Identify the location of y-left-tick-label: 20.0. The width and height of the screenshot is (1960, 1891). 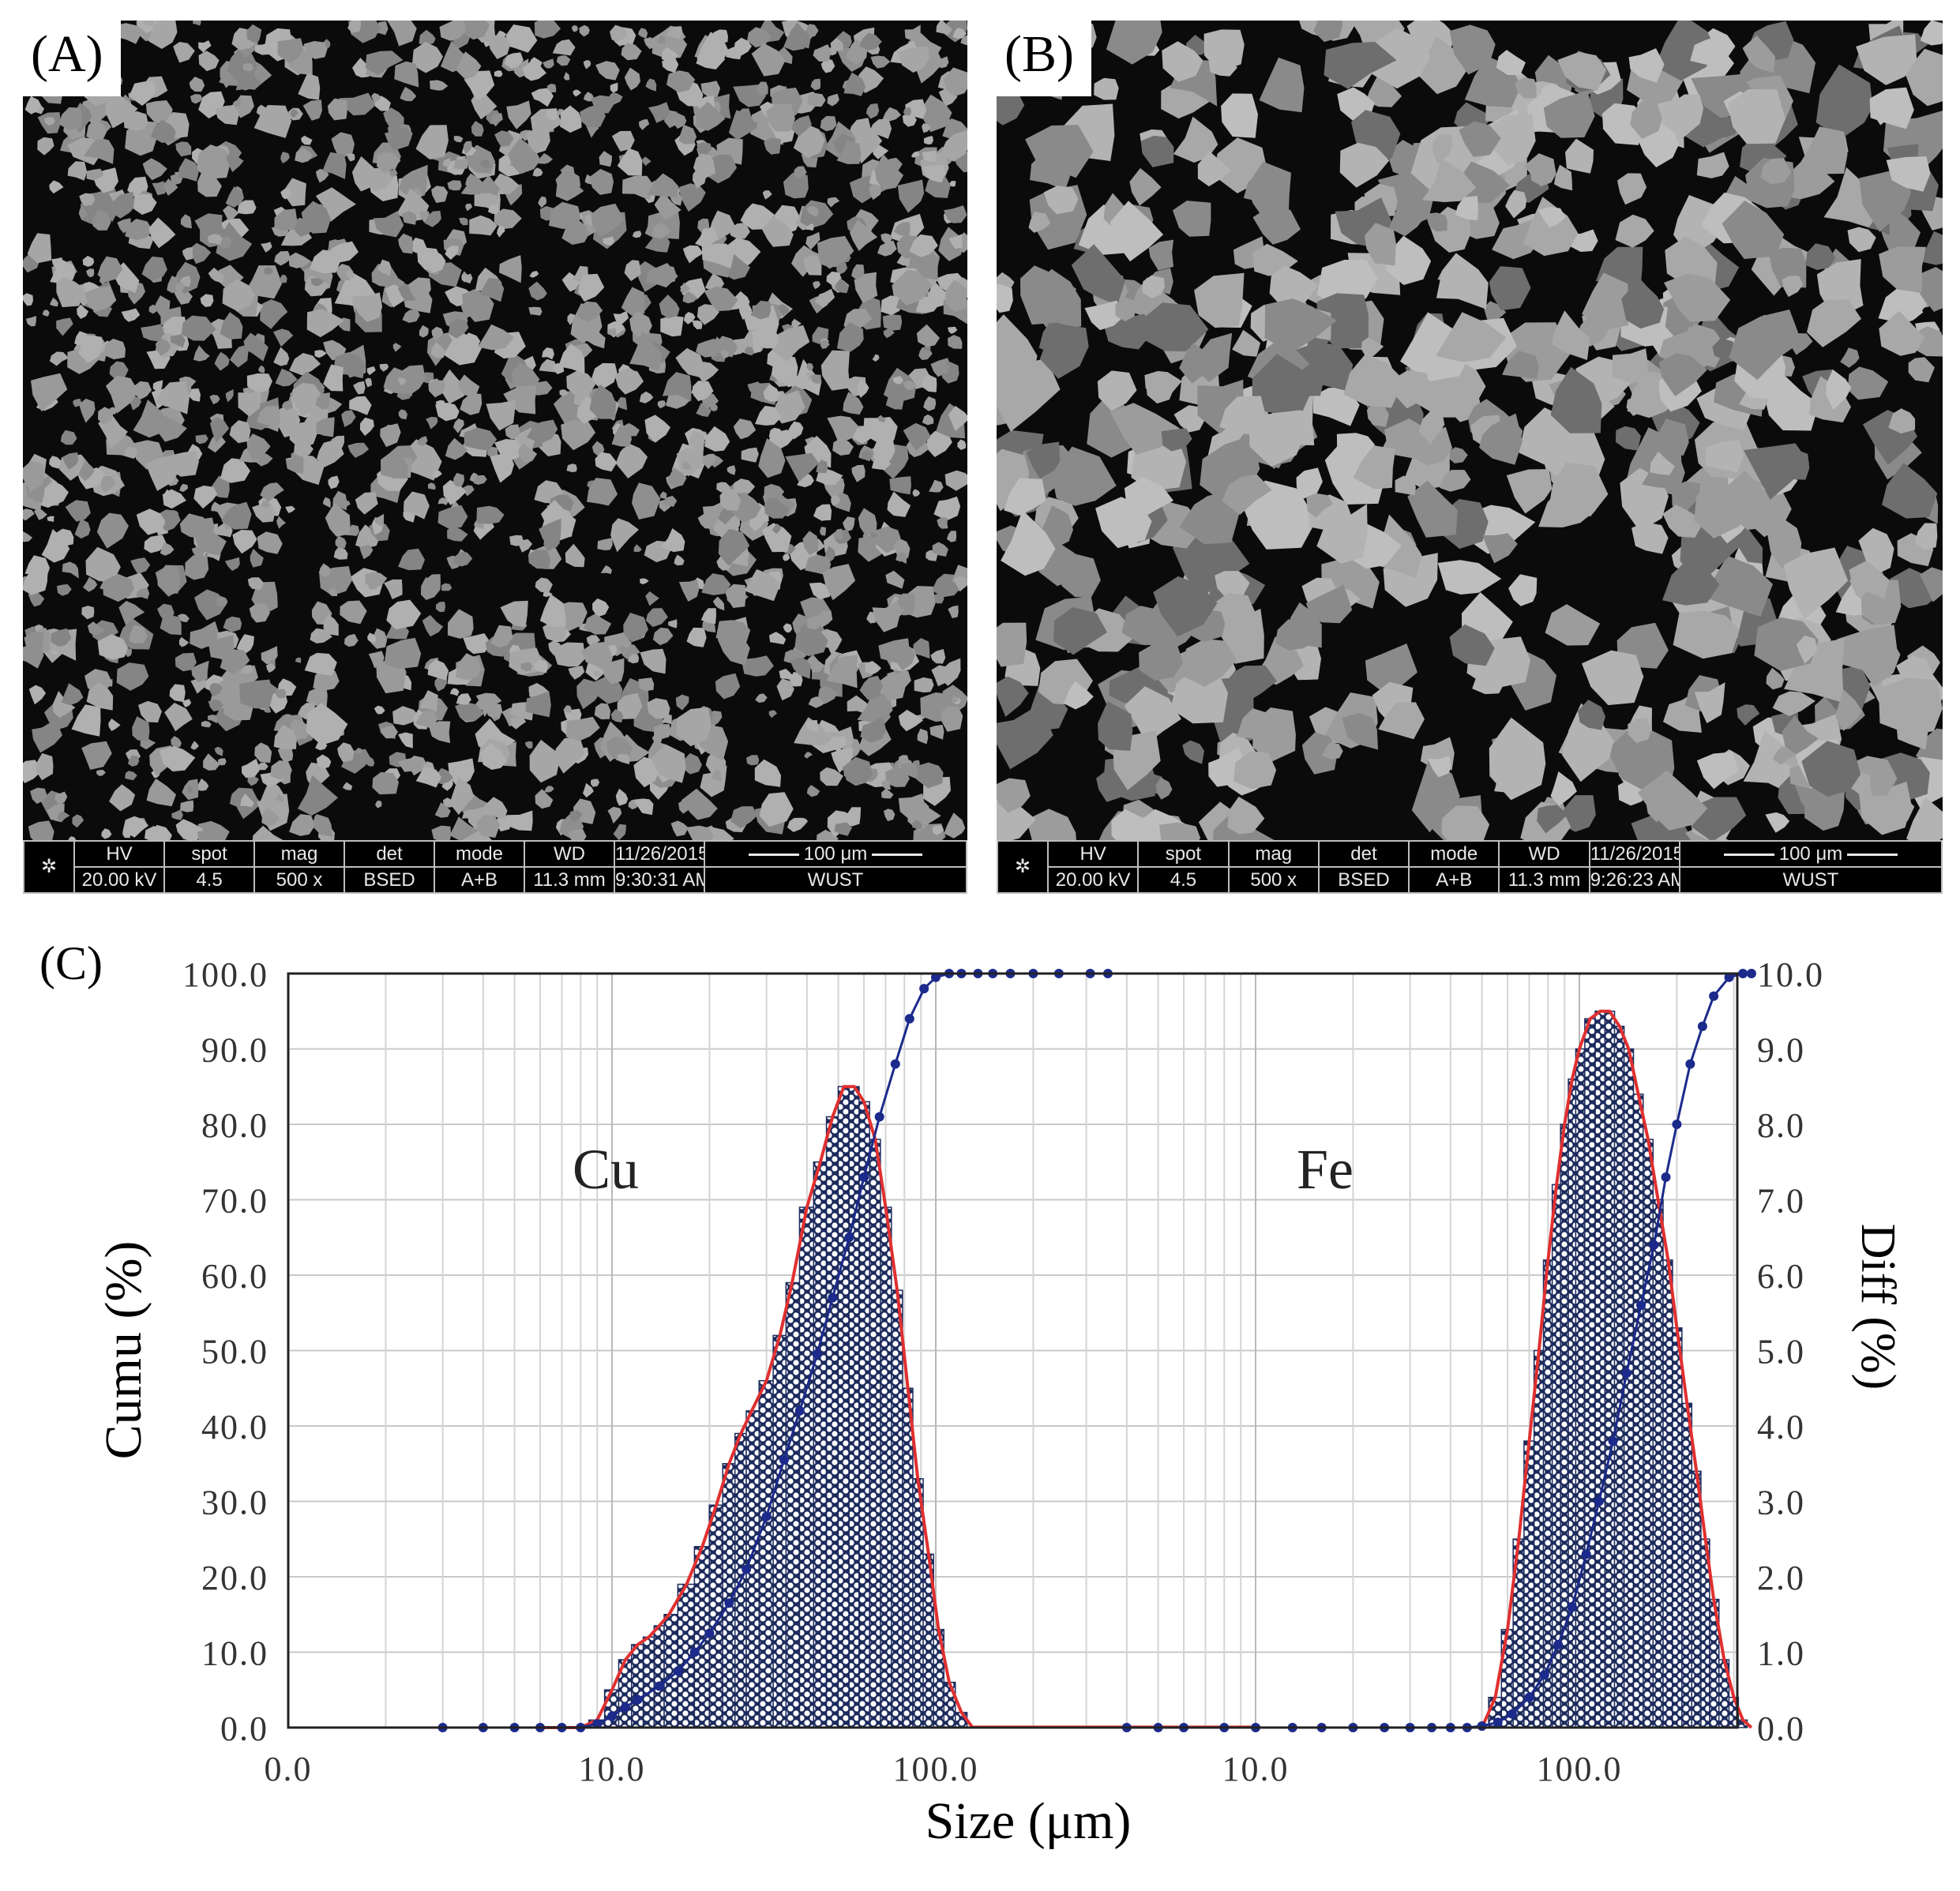
(234, 1578).